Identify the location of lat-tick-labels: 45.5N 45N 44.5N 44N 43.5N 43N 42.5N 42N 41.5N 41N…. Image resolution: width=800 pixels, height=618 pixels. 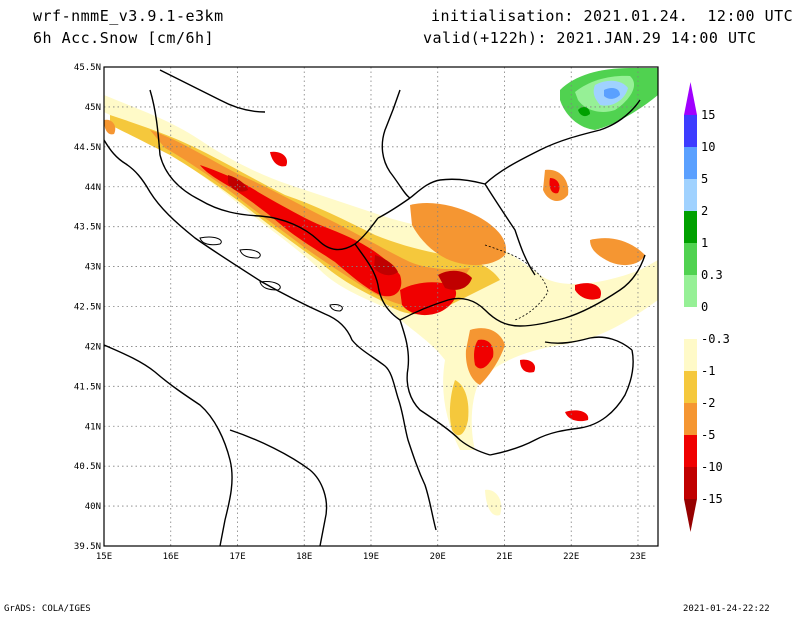
(87, 307).